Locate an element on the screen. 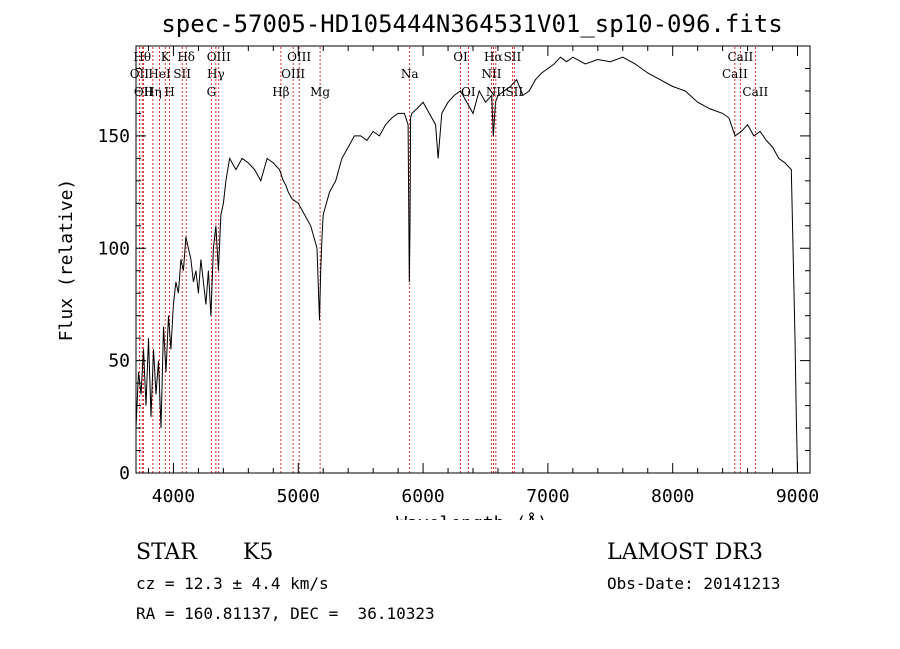 Image resolution: width=900 pixels, height=649 pixels. line-label-4: HeI is located at coordinates (159, 74).